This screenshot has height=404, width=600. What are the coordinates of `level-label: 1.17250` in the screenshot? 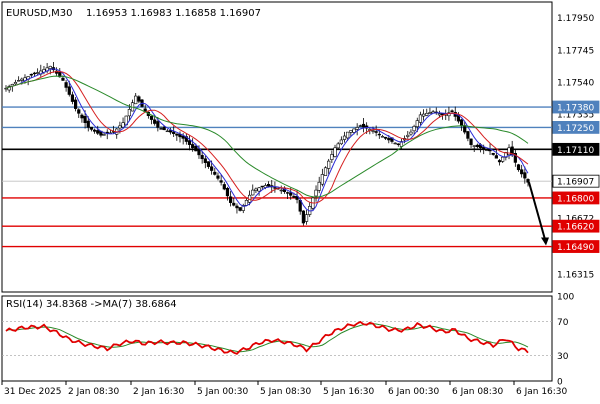 It's located at (575, 129).